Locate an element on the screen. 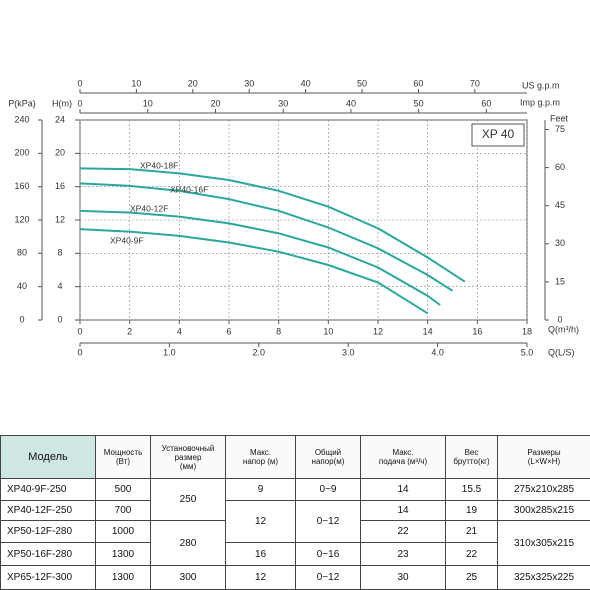 The height and width of the screenshot is (590, 590). axis-tick-label: 120 is located at coordinates (21, 219).